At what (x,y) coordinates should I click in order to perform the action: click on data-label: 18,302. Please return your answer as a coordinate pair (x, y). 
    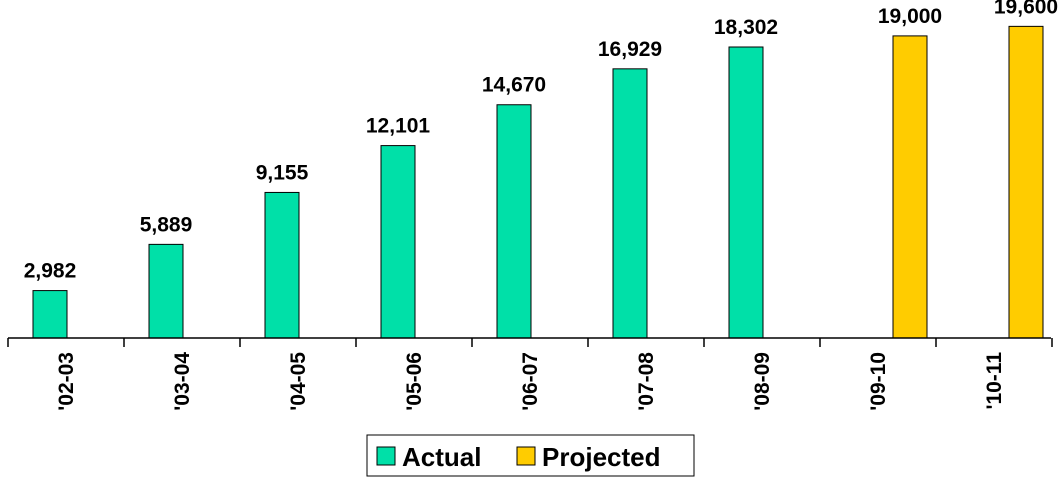
    Looking at the image, I should click on (746, 27).